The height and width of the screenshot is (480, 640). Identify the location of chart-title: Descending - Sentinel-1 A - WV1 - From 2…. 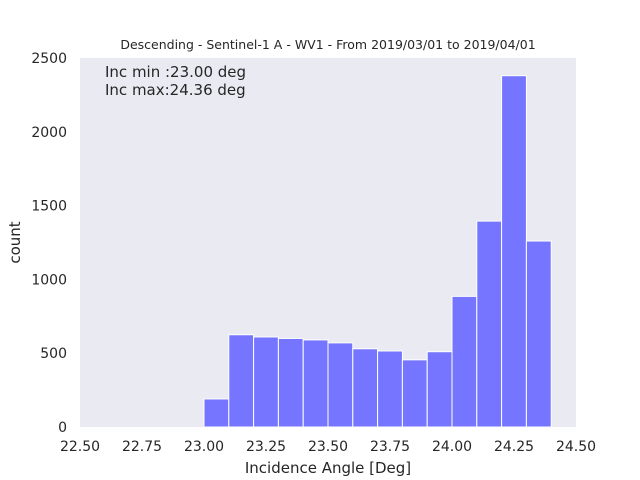
(327, 44).